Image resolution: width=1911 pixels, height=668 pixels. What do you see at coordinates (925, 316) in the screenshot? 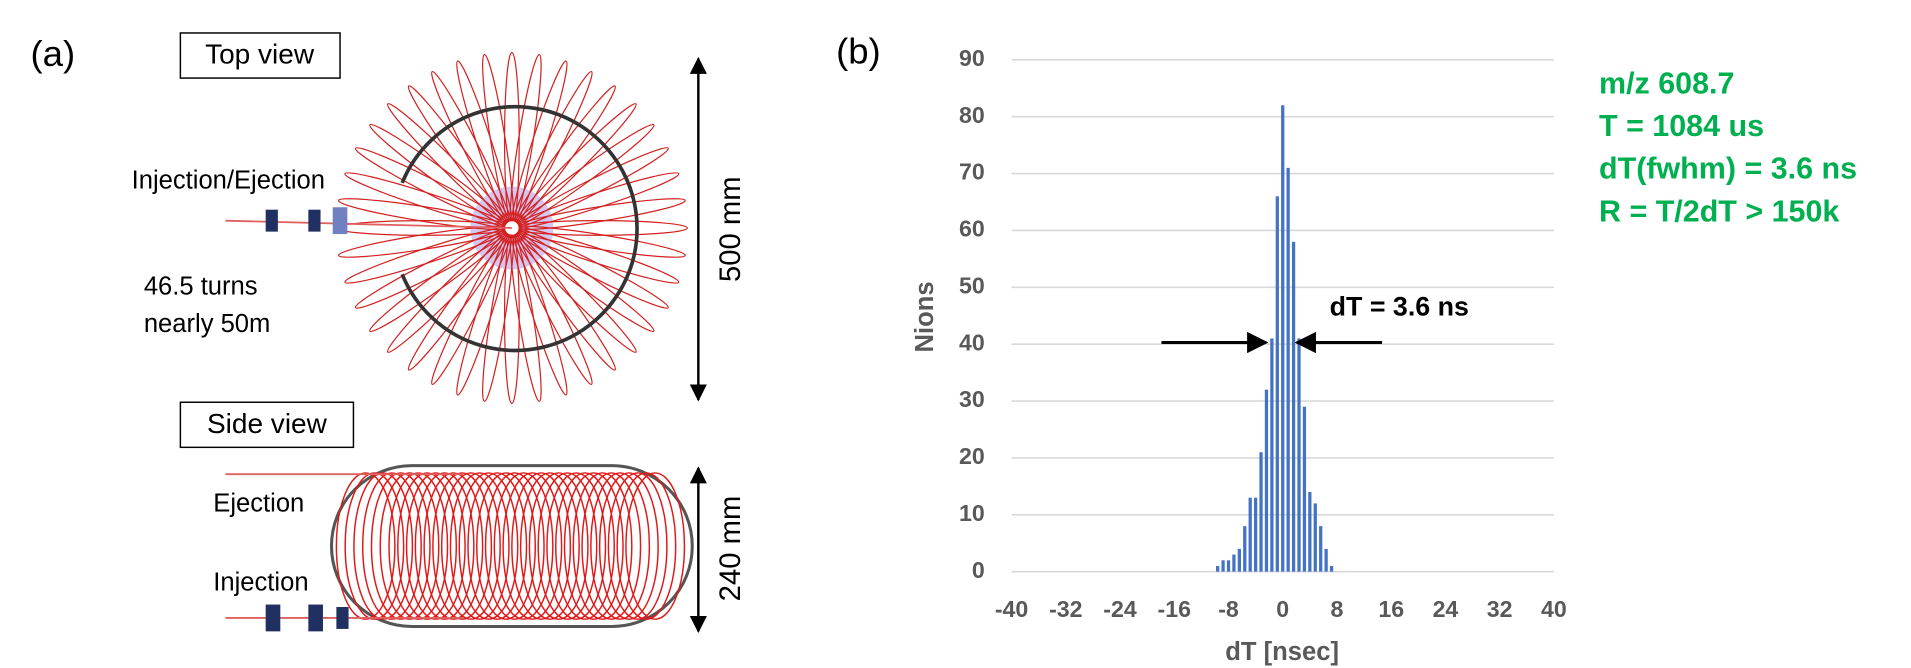
I see `y-axis-title: Nions` at bounding box center [925, 316].